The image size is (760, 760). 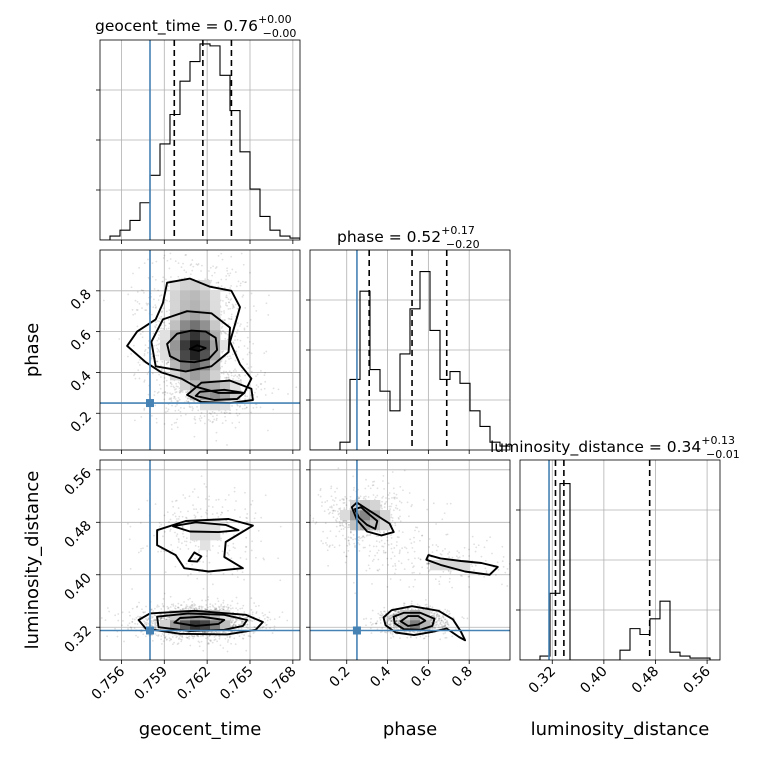 What do you see at coordinates (280, 684) in the screenshot?
I see `x-tick-label: 0.768` at bounding box center [280, 684].